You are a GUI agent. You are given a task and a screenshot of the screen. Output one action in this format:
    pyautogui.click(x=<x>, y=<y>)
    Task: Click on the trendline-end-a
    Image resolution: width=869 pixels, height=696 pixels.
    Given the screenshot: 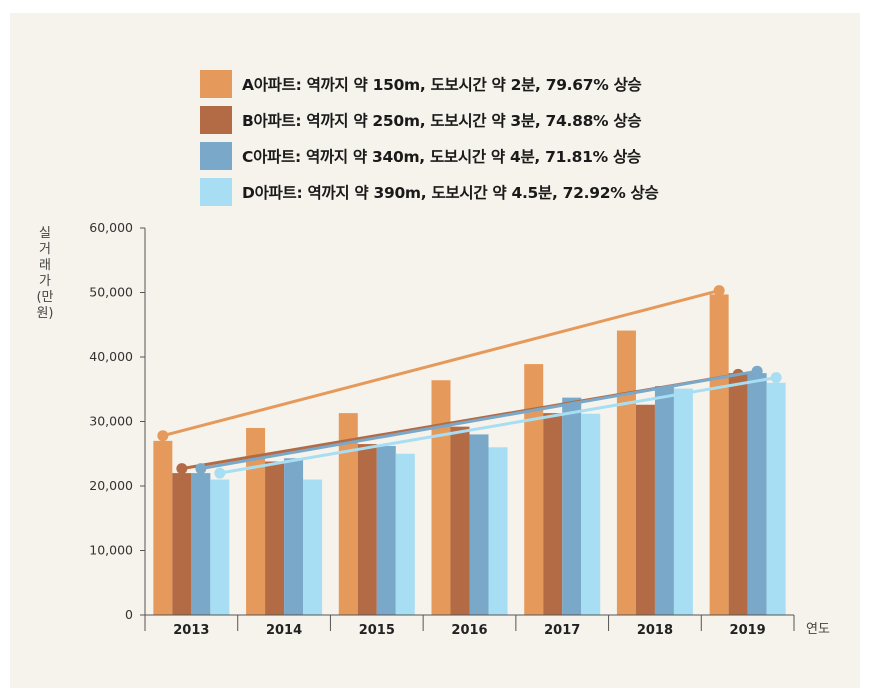 What is the action you would take?
    pyautogui.click(x=719, y=291)
    